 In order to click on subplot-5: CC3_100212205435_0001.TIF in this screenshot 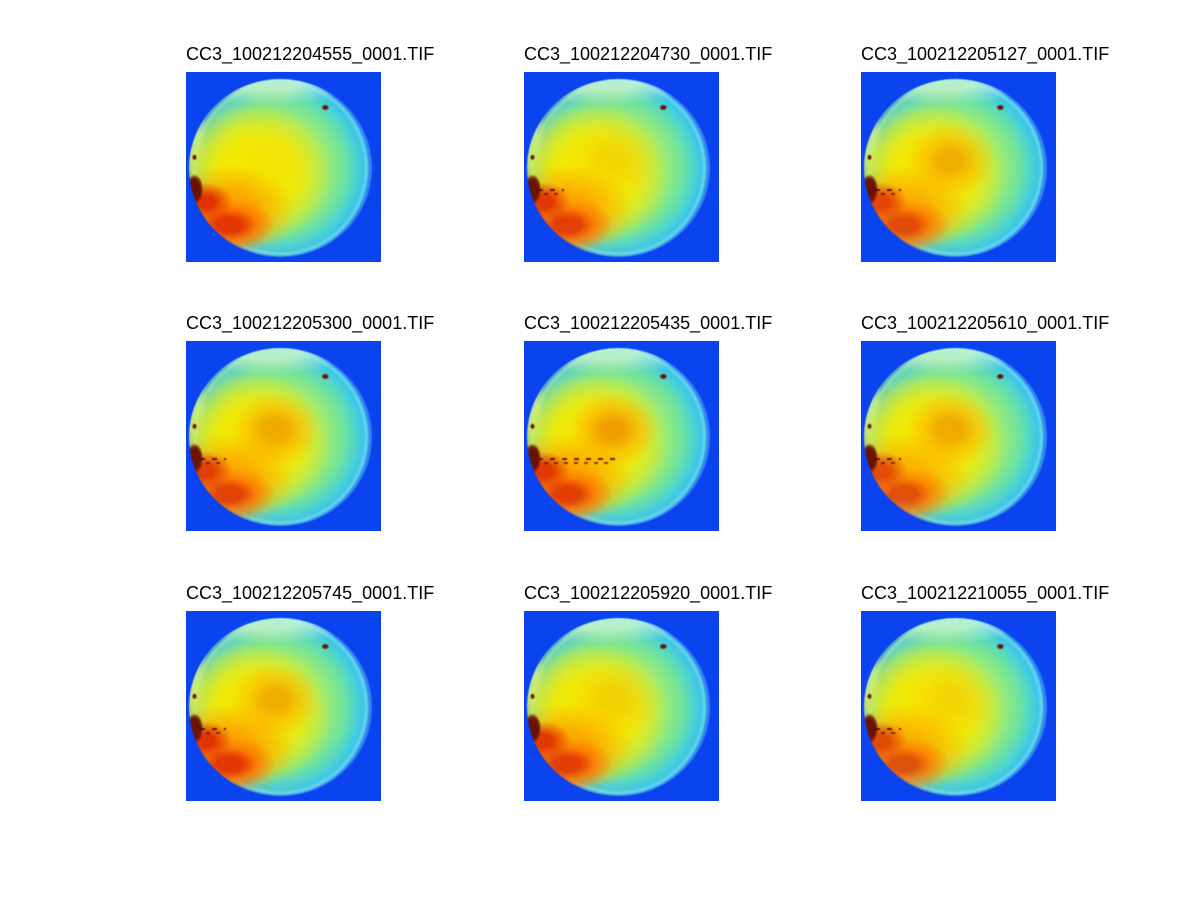, I will do `click(648, 422)`.